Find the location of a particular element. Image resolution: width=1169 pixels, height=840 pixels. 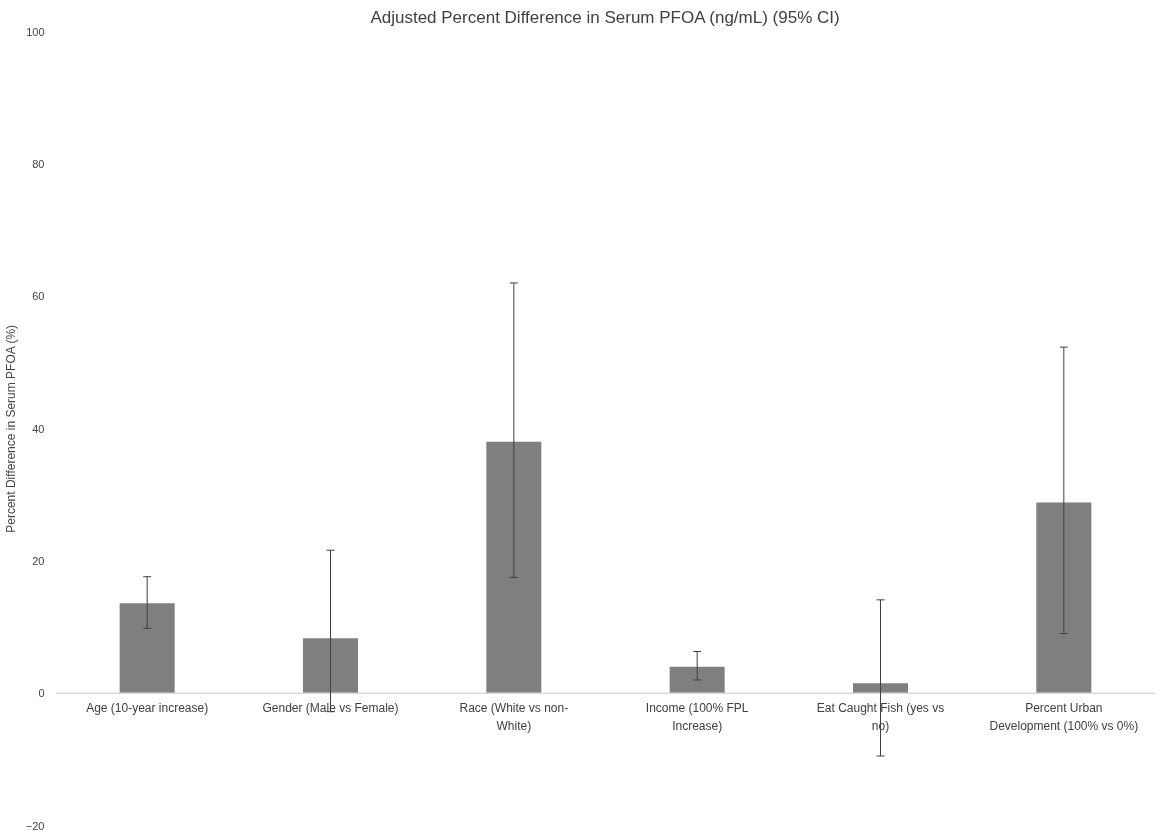

x-tick-label: Age (10-year increase) is located at coordinates (147, 708).